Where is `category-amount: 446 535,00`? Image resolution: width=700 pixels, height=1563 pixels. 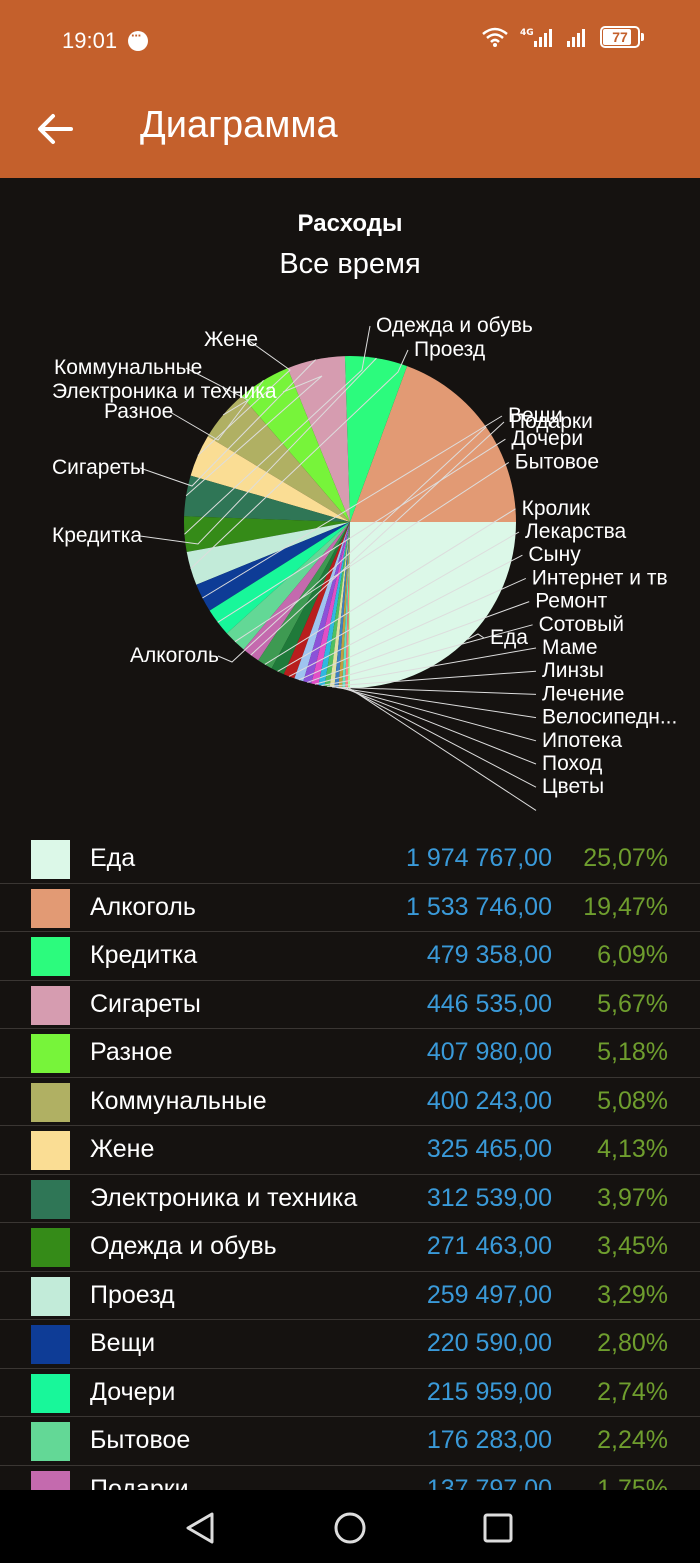 category-amount: 446 535,00 is located at coordinates (489, 1003).